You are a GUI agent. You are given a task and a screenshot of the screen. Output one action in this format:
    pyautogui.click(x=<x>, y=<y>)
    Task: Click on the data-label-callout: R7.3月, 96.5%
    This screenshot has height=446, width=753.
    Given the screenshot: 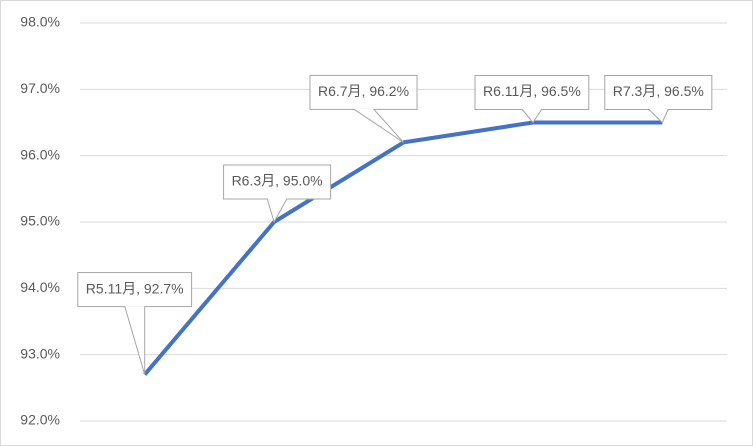 What is the action you would take?
    pyautogui.click(x=658, y=99)
    